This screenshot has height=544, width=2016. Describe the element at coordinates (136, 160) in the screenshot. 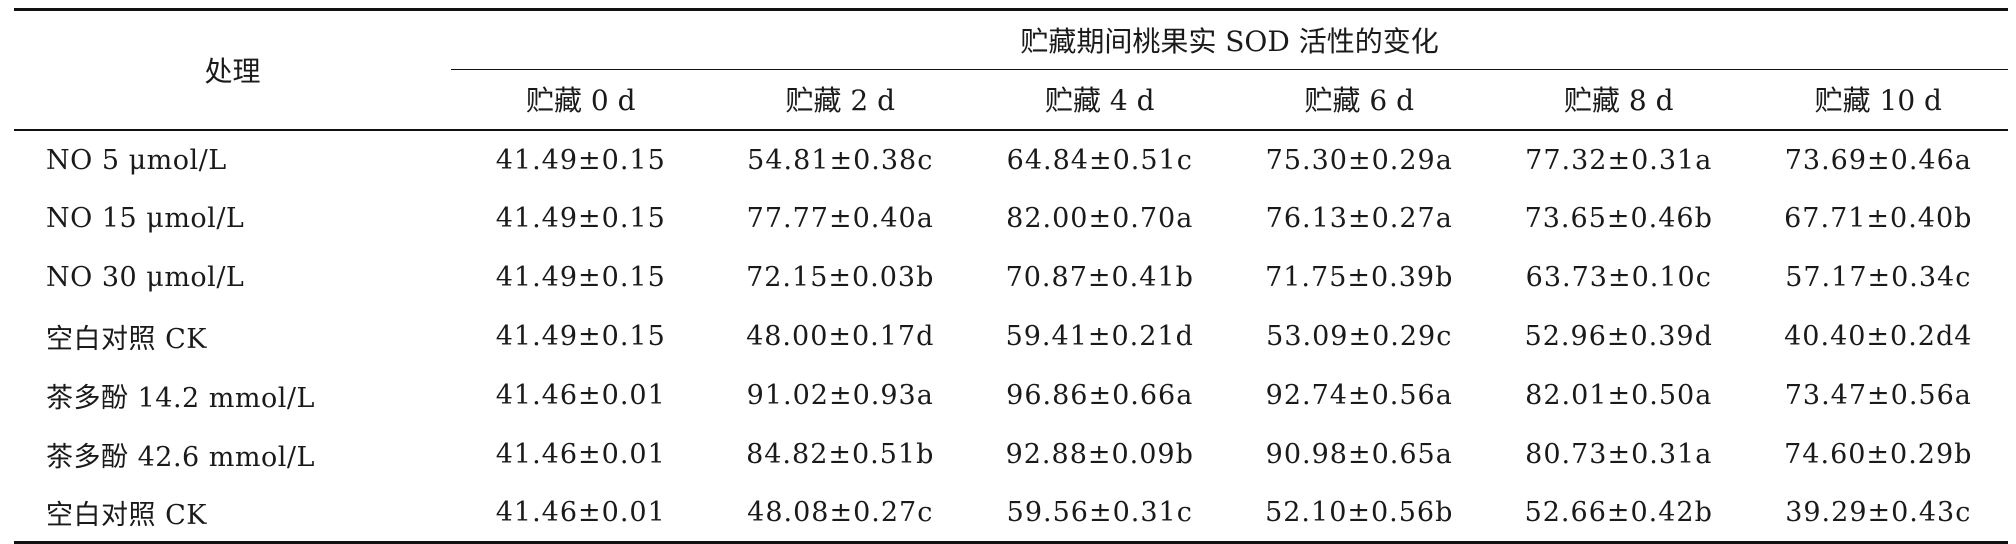

I see `row-label: NO 5 μmol/L` at that location.